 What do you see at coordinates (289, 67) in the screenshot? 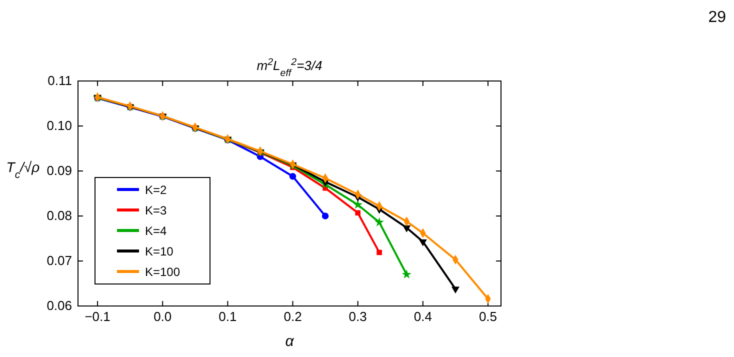
I see `chart-title: m$^{2}$L$_{eff}$$^{2}$=3/4` at bounding box center [289, 67].